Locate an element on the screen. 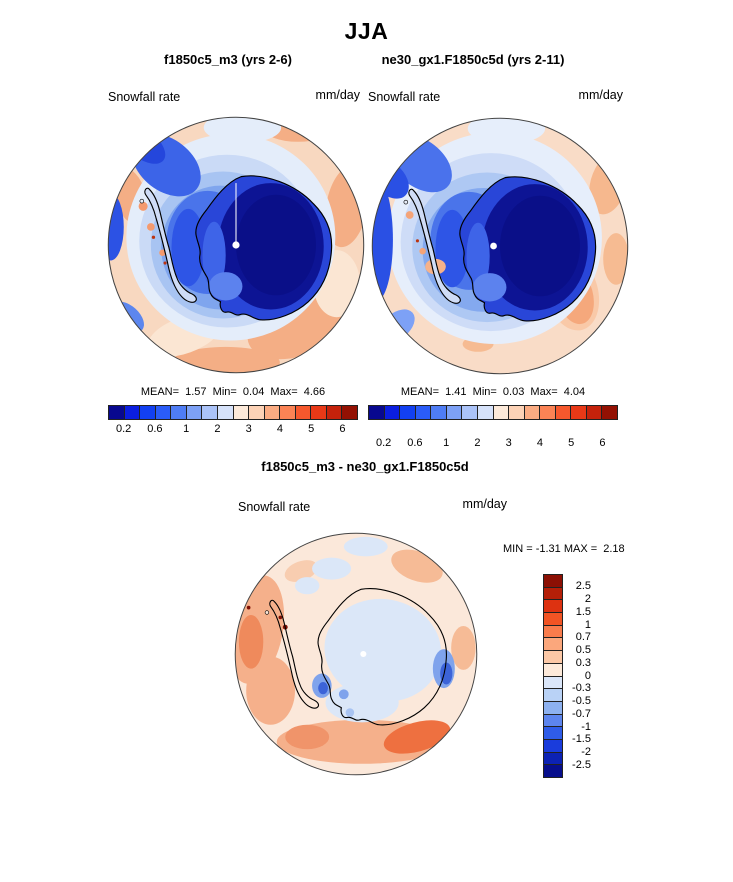  diff-colorbar-label: 0 is located at coordinates (587, 675).